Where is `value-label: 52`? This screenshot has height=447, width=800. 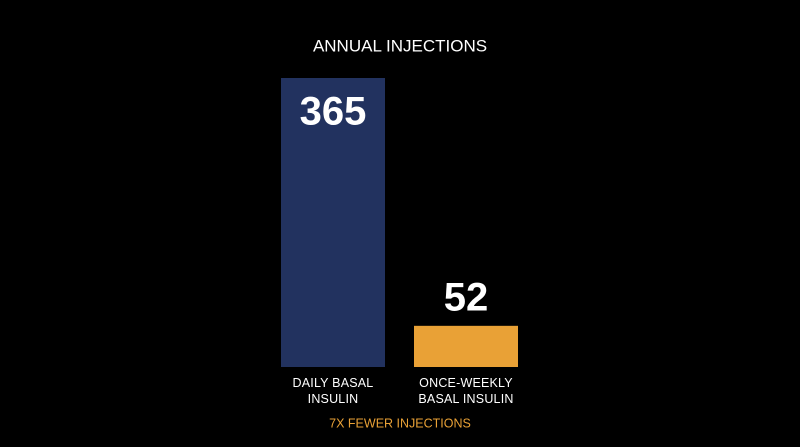 value-label: 52 is located at coordinates (466, 297).